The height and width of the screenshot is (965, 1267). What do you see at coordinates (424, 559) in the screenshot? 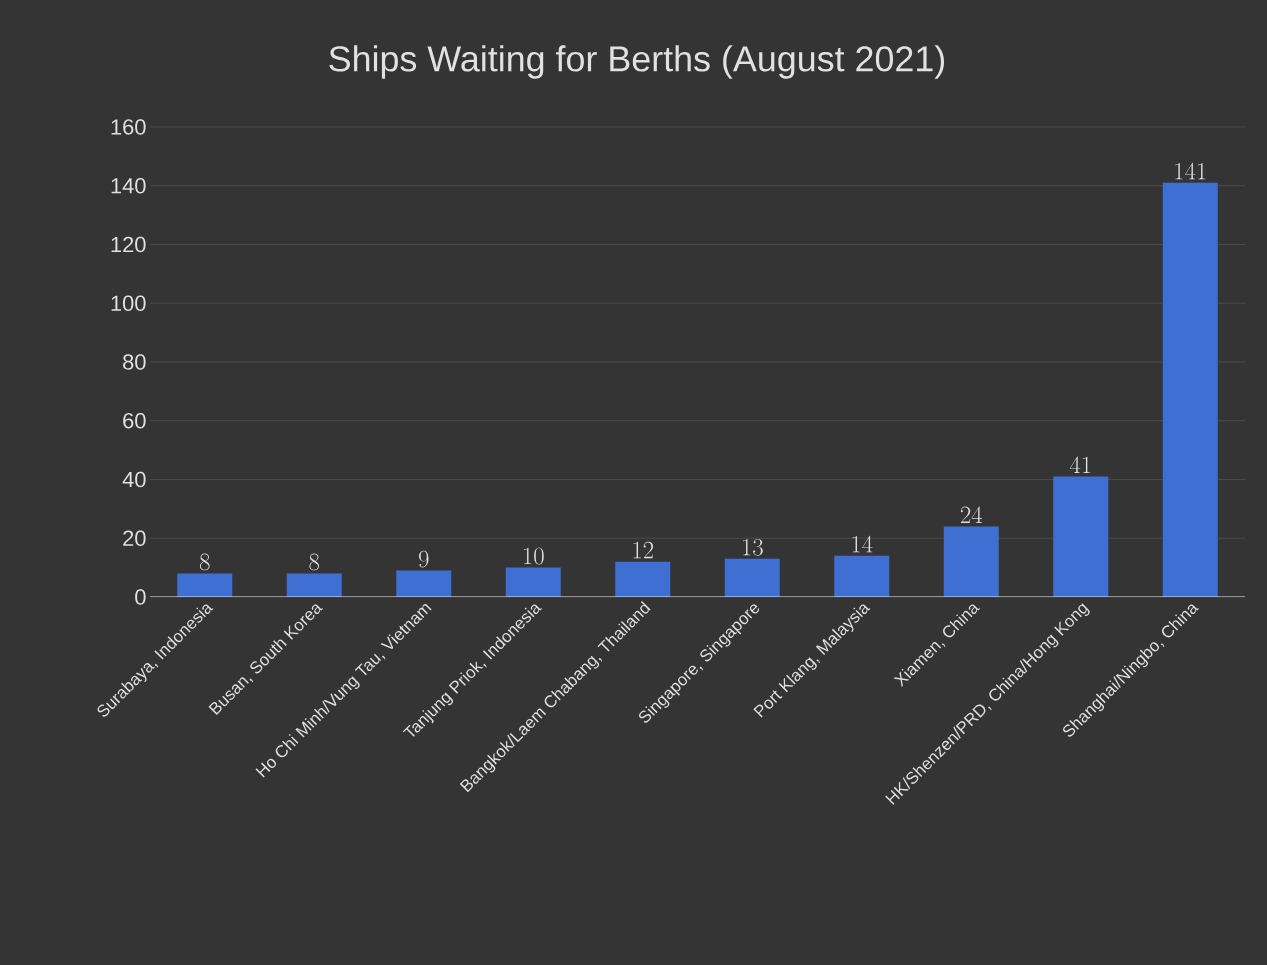
I see `data-label: 9` at bounding box center [424, 559].